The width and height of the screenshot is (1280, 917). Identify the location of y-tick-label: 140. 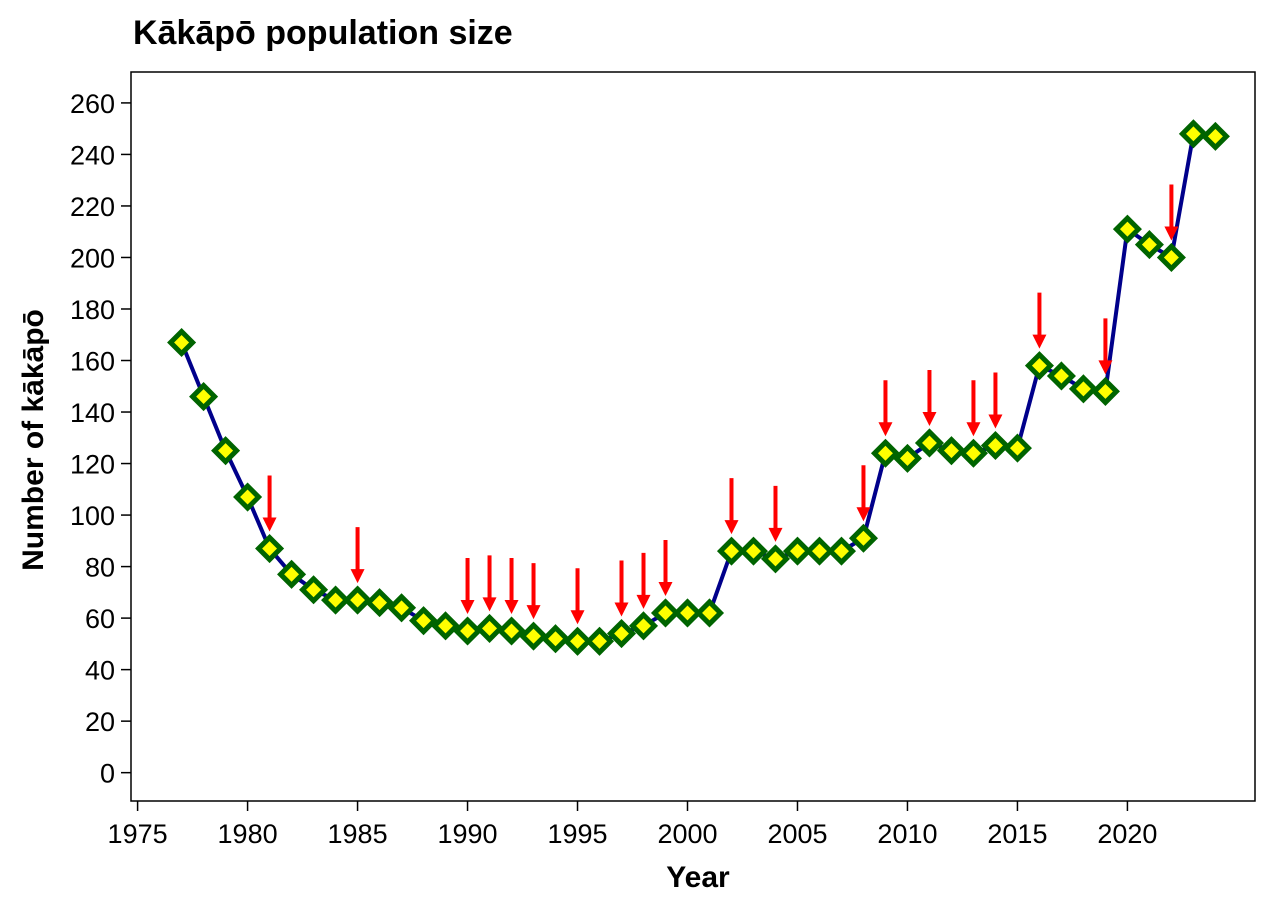
(92, 413).